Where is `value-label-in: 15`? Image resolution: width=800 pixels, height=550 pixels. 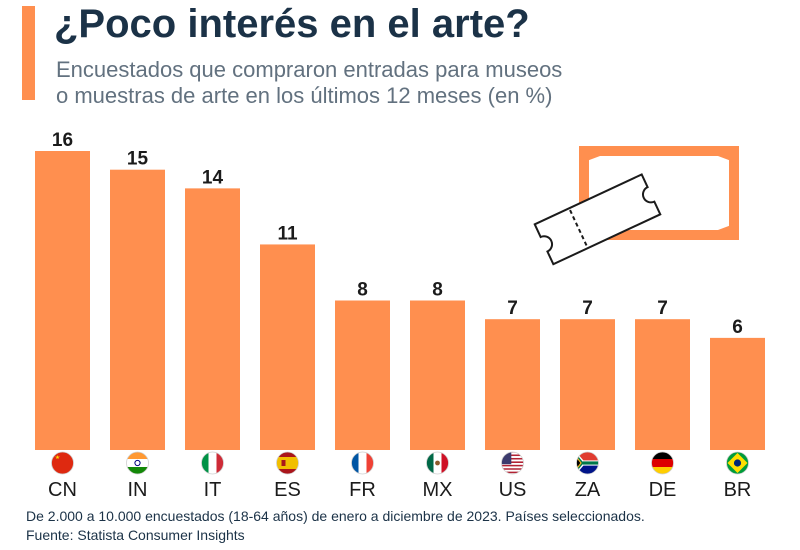
value-label-in: 15 is located at coordinates (138, 159).